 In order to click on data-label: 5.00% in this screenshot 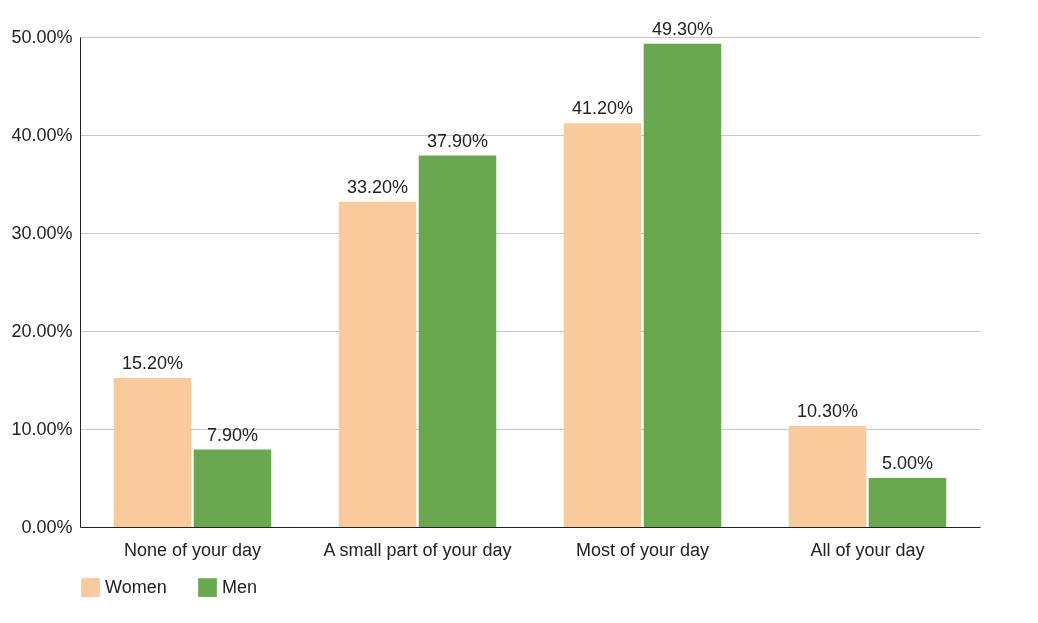, I will do `click(907, 463)`.